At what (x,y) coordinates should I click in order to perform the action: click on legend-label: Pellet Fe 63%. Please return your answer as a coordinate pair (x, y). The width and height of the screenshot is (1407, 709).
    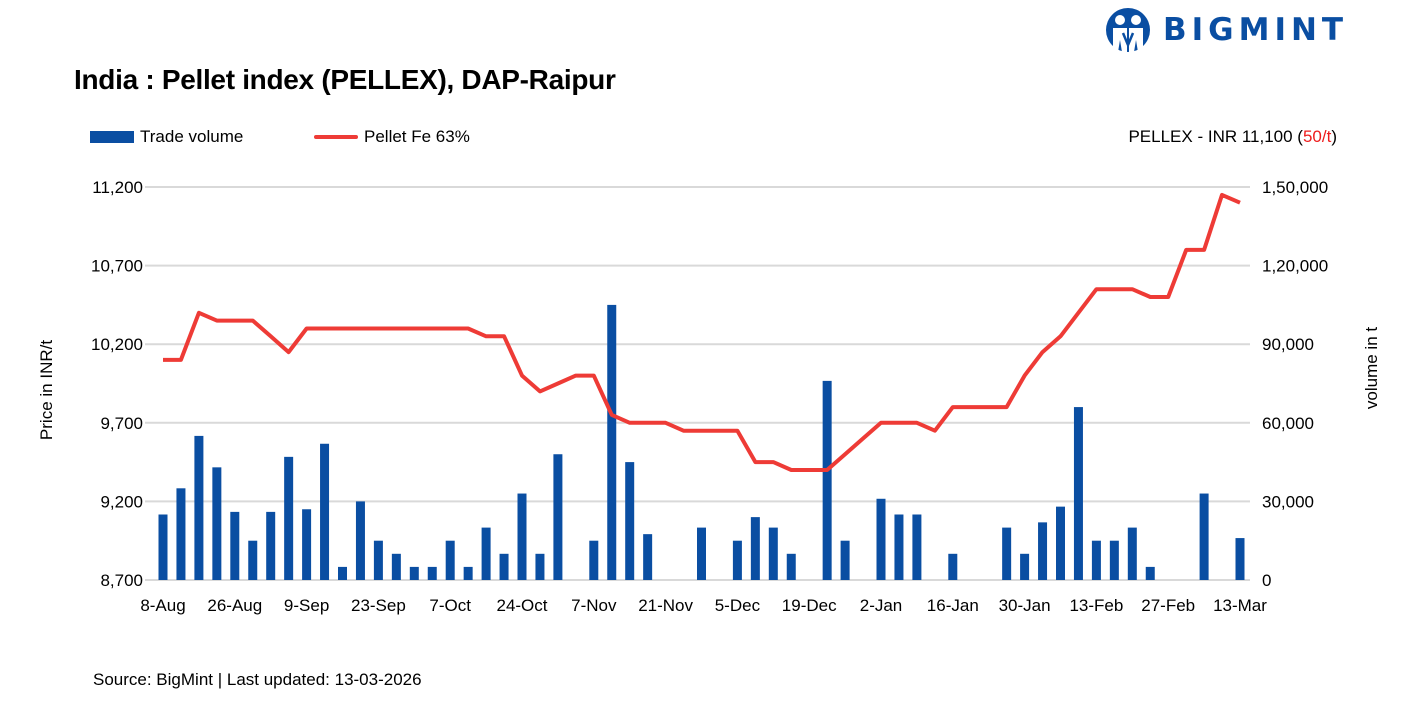
    Looking at the image, I should click on (417, 136).